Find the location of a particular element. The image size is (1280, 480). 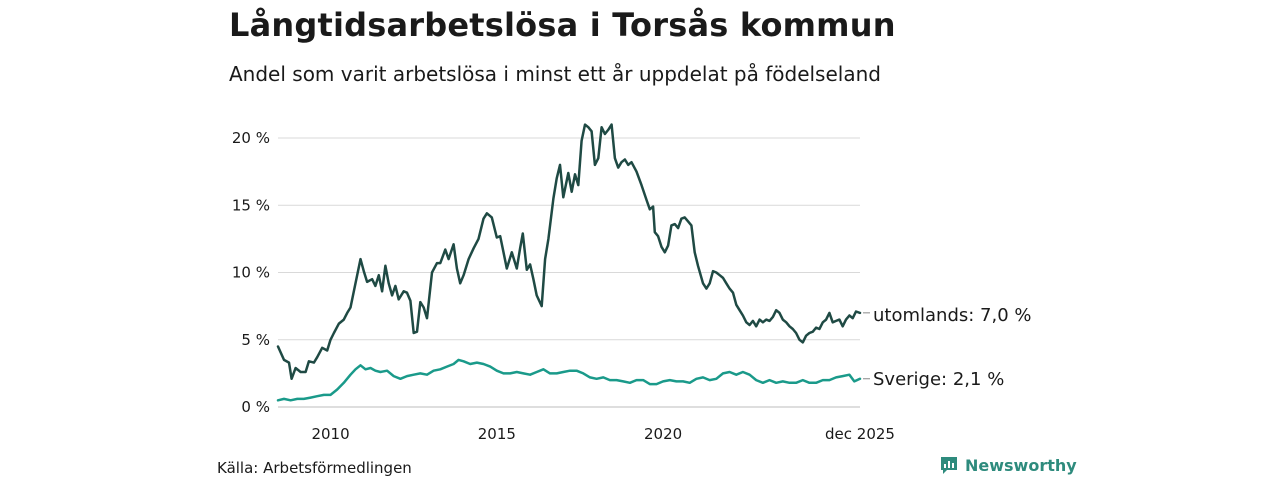

y-axis: 0 % 5 % 10 % 15 % 20 % is located at coordinates (251, 272).